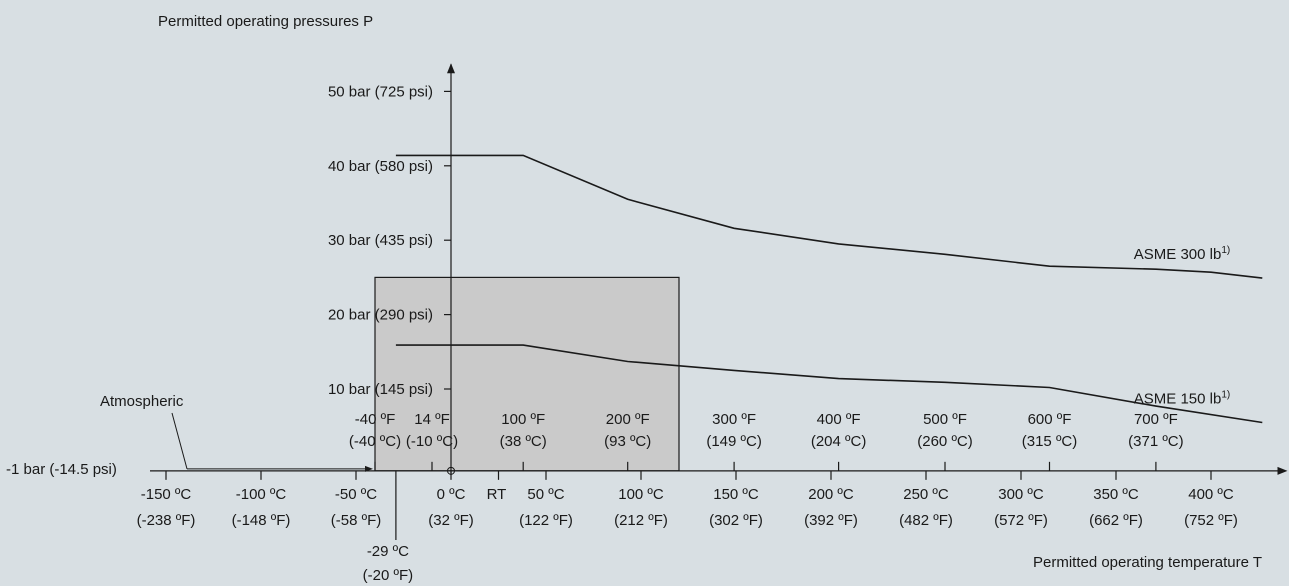 This screenshot has height=586, width=1289. What do you see at coordinates (179, 440) in the screenshot?
I see `atmospheric-leader` at bounding box center [179, 440].